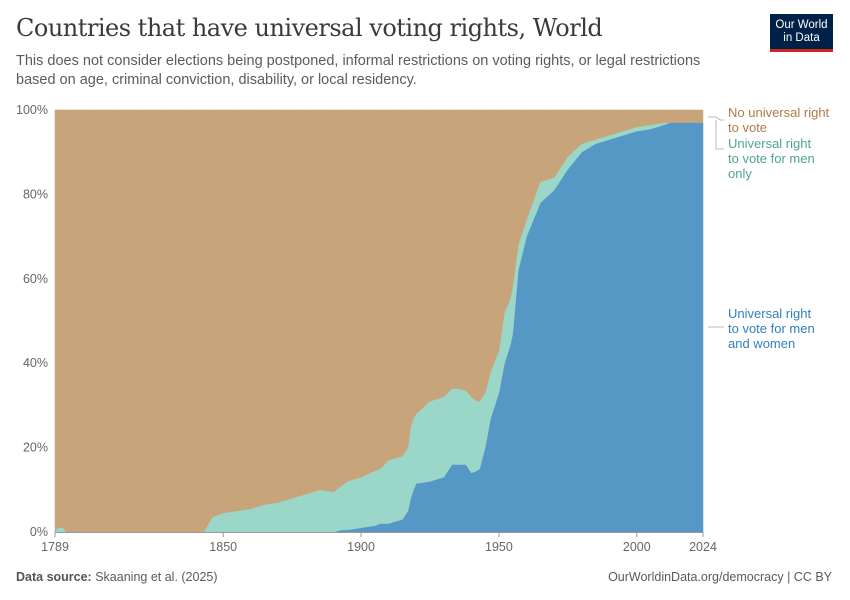 The width and height of the screenshot is (850, 600). Describe the element at coordinates (156, 577) in the screenshot. I see `source-link: Skaaning et al. (2025)` at that location.